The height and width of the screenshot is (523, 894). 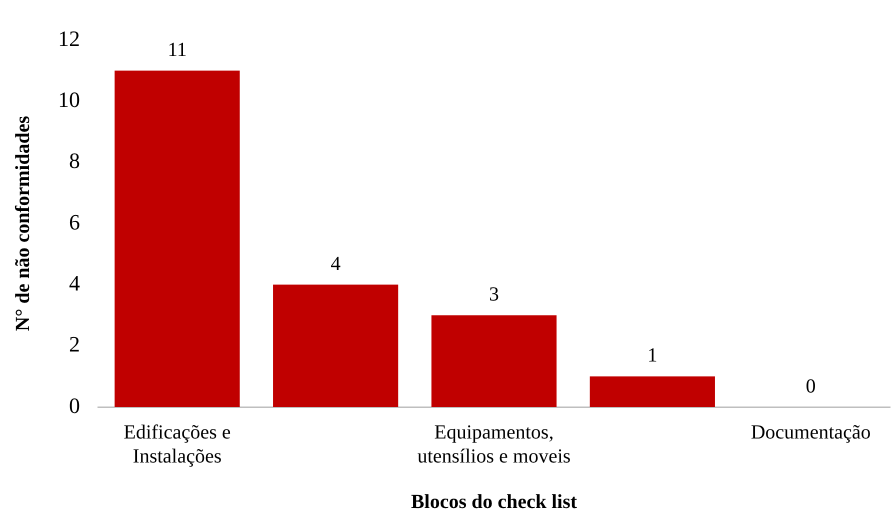 What do you see at coordinates (74, 221) in the screenshot?
I see `y-tick-label: 6` at bounding box center [74, 221].